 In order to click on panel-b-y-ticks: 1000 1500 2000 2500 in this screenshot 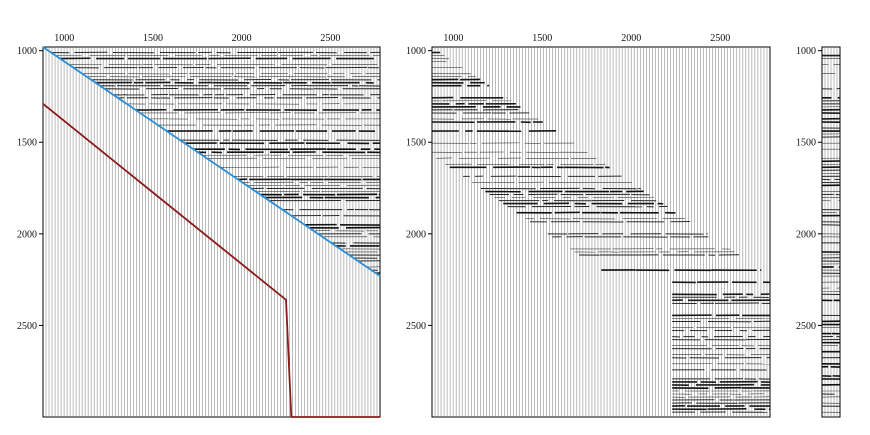, I will do `click(419, 189)`.